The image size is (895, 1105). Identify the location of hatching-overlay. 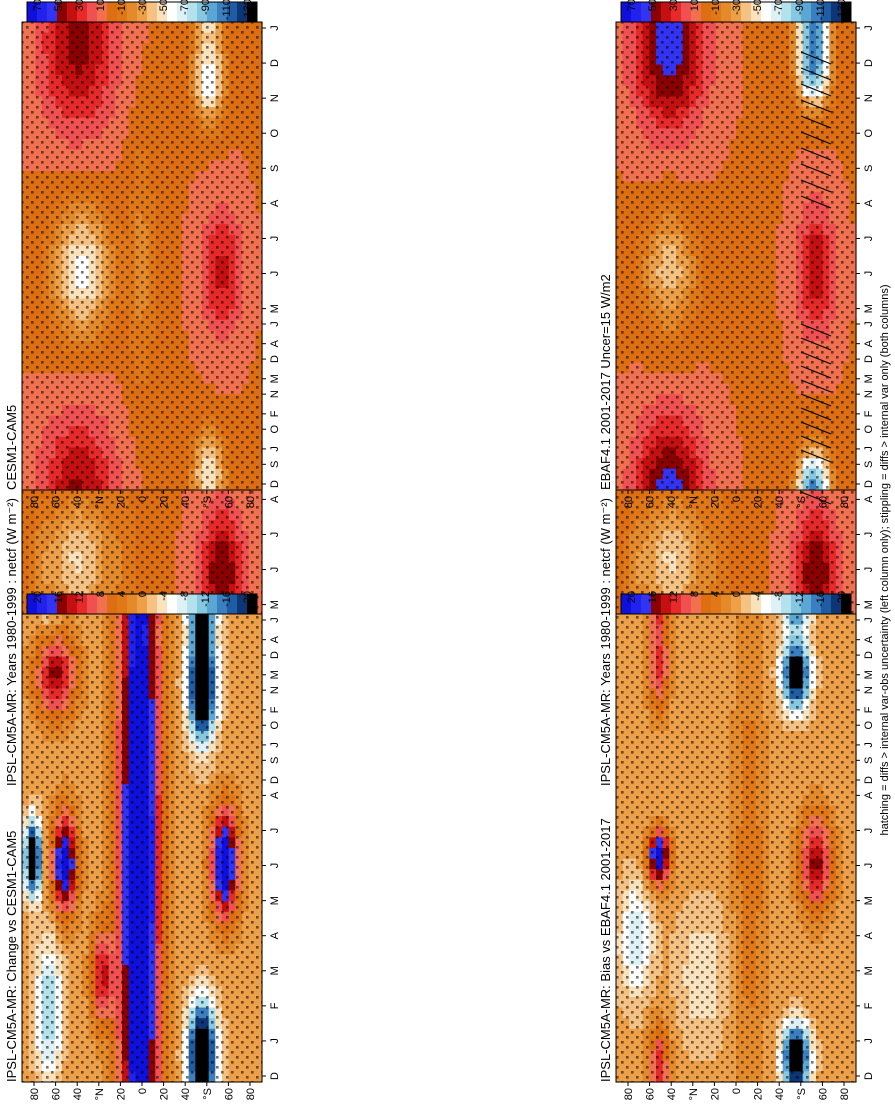
(816, 257).